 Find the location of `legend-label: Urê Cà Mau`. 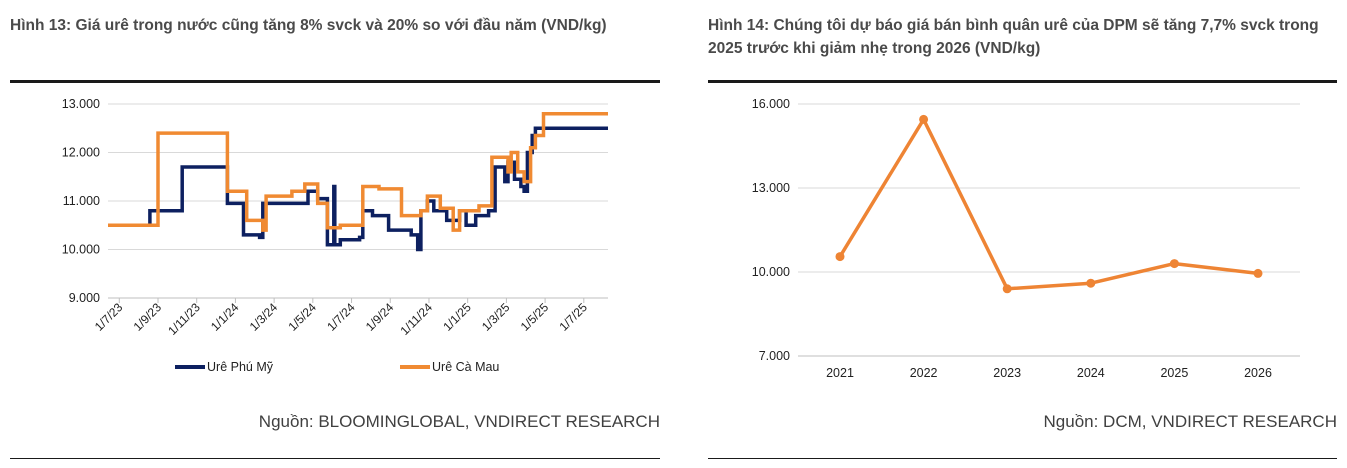

legend-label: Urê Cà Mau is located at coordinates (465, 367).